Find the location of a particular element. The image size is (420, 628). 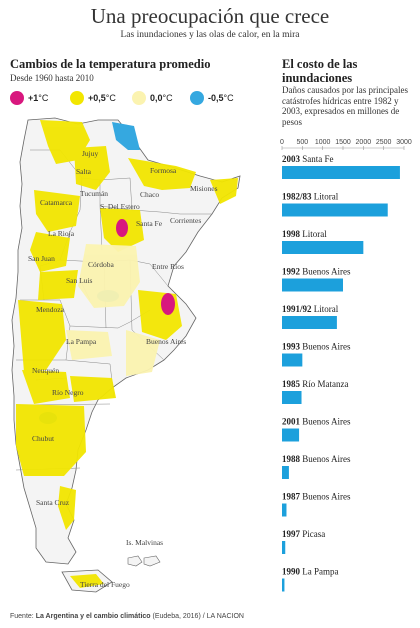

x-tick-label: 1000 is located at coordinates (323, 142).